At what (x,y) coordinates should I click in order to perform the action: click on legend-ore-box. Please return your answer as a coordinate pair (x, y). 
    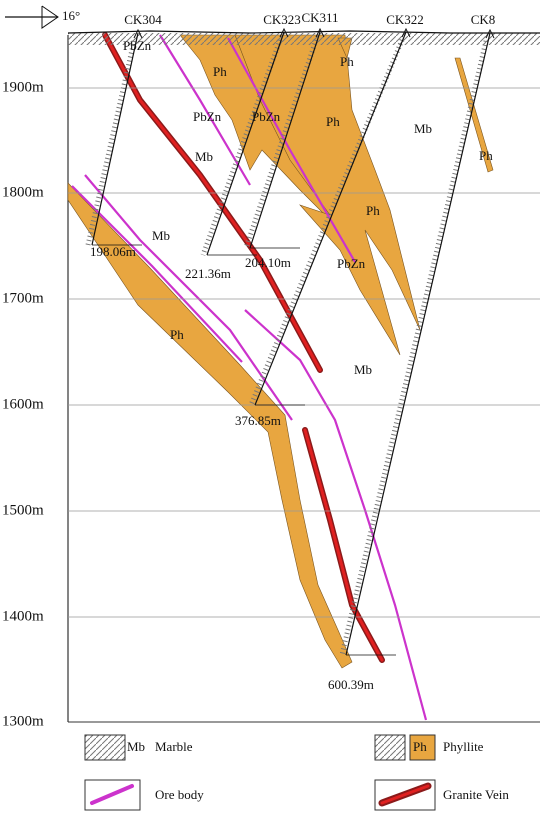
    Looking at the image, I should click on (112, 795).